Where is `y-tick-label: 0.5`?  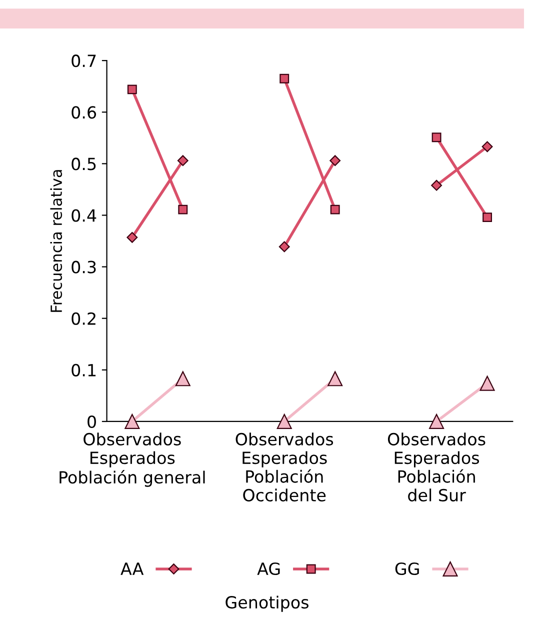
y-tick-label: 0.5 is located at coordinates (84, 164).